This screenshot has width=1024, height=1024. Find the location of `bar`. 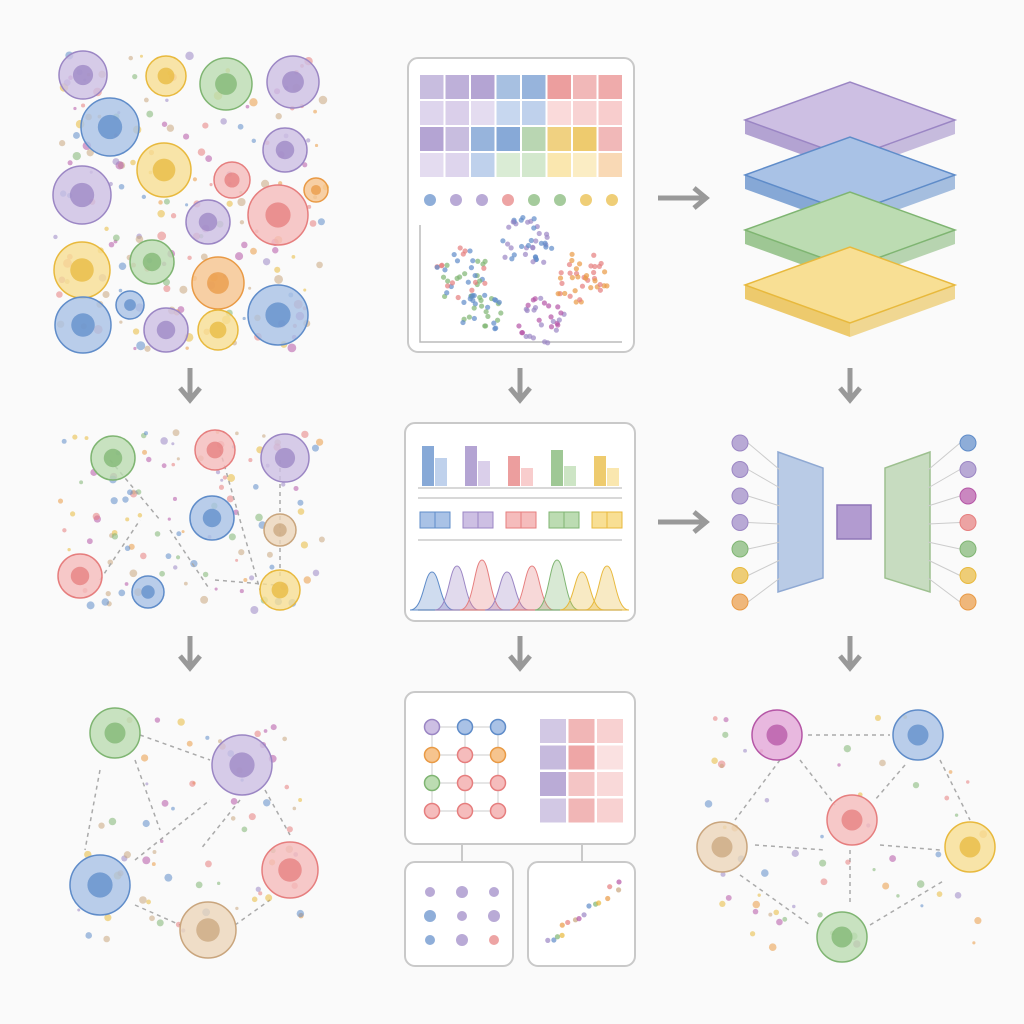

bar is located at coordinates (471, 466).